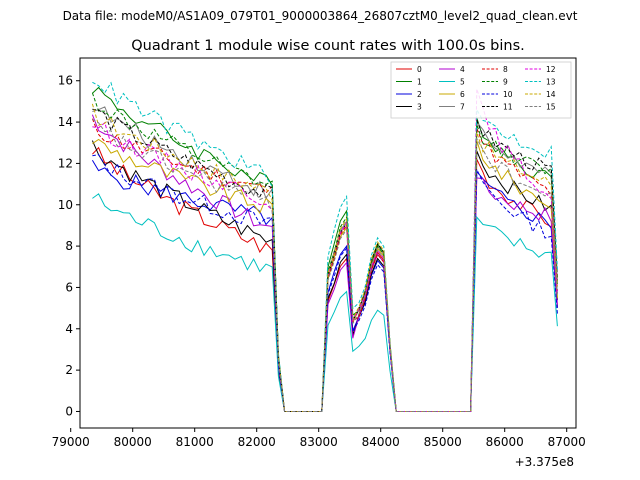  I want to click on y-tick-label: 8, so click(69, 246).